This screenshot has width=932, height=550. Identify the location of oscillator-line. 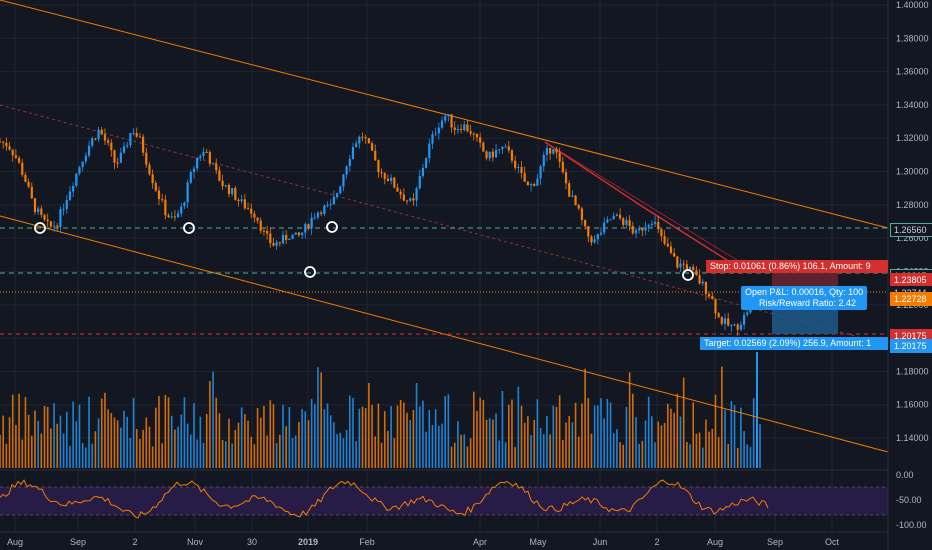
(384, 499).